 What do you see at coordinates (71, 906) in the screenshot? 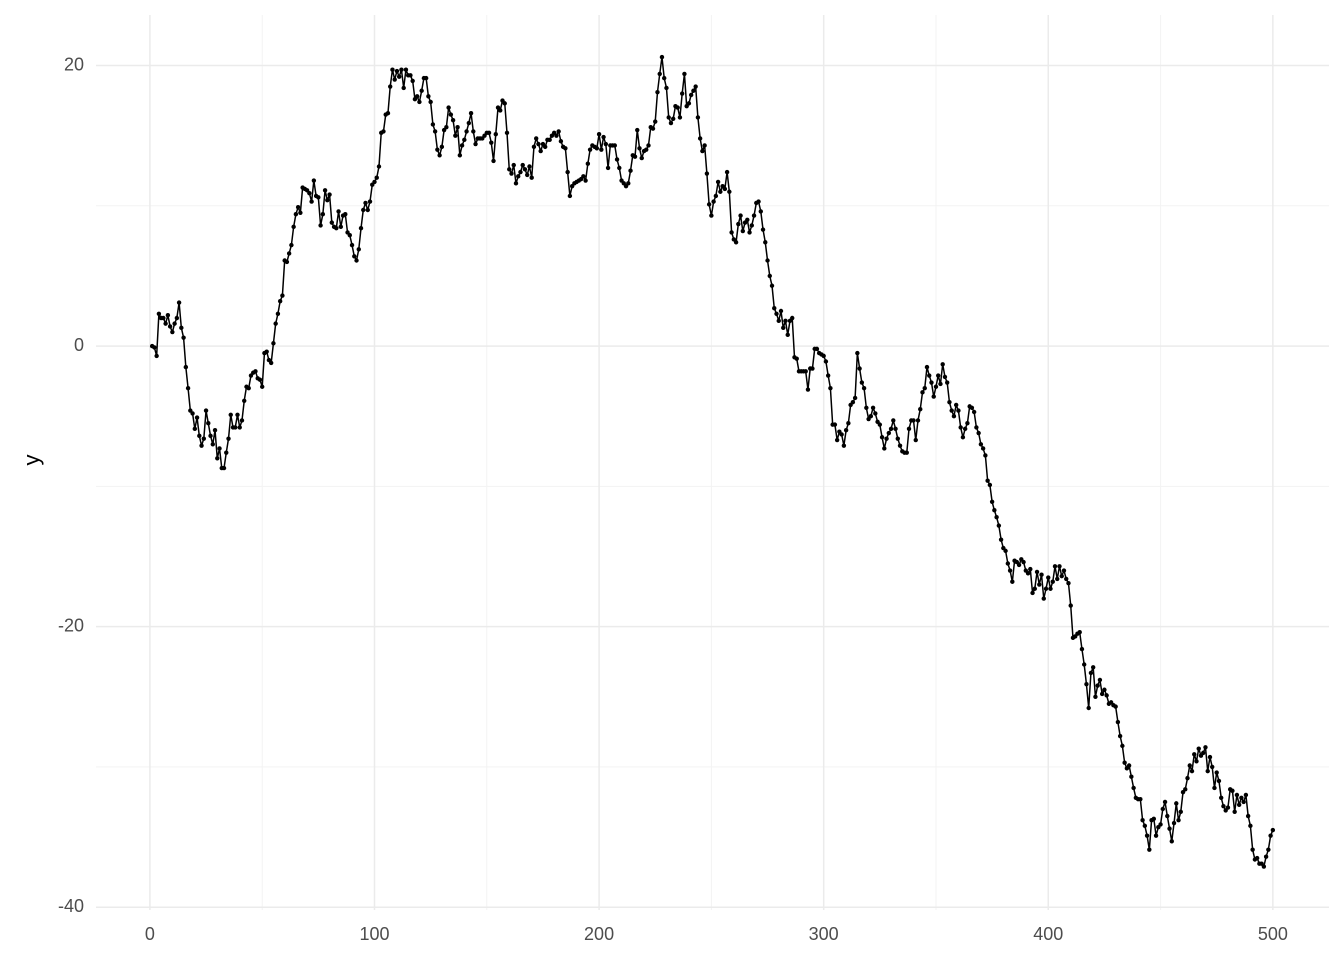
I see `y-tick-label: -40` at bounding box center [71, 906].